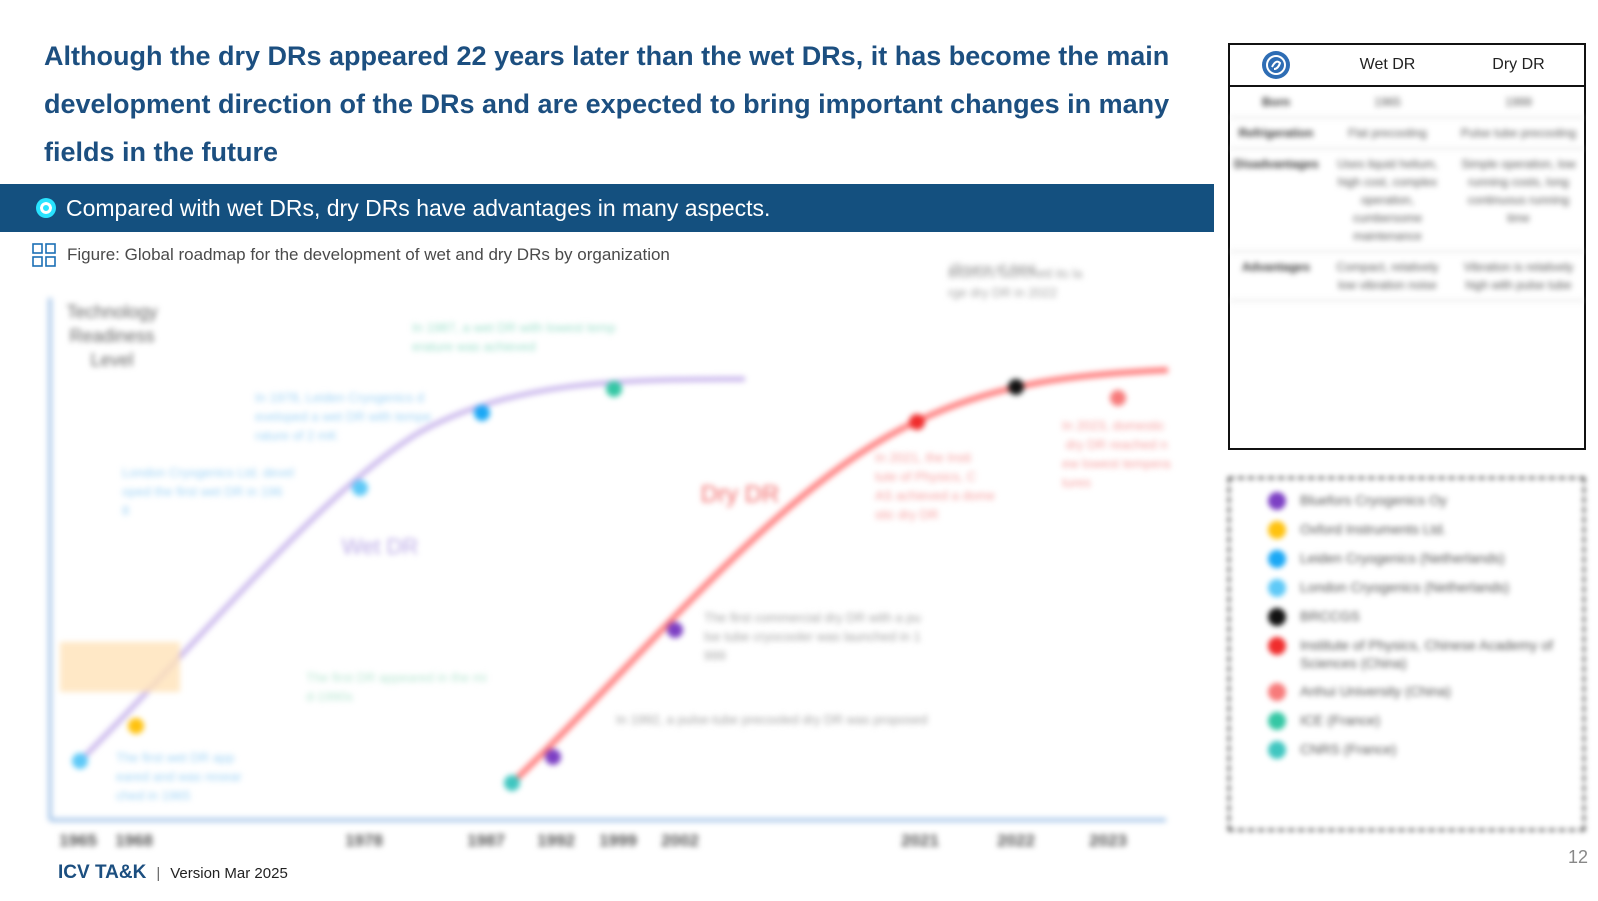  I want to click on legend-label: Oxford Instruments Ltd., so click(1373, 529).